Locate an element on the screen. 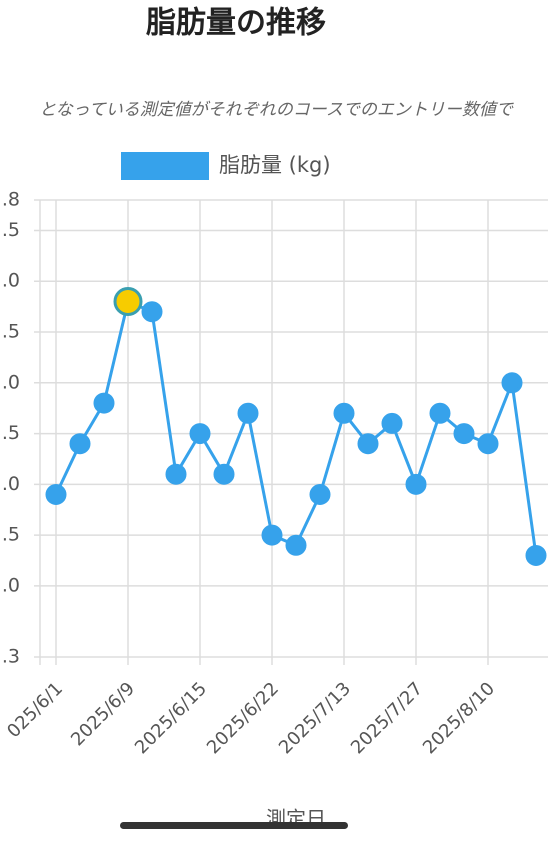  x-tick-label: 2025/6/9 is located at coordinates (103, 714).